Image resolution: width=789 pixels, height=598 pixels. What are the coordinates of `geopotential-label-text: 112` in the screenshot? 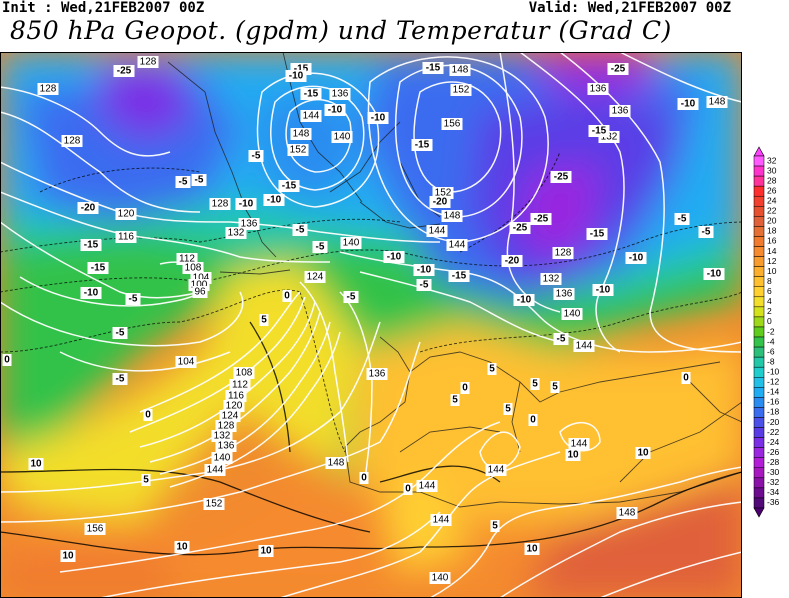 It's located at (187, 259).